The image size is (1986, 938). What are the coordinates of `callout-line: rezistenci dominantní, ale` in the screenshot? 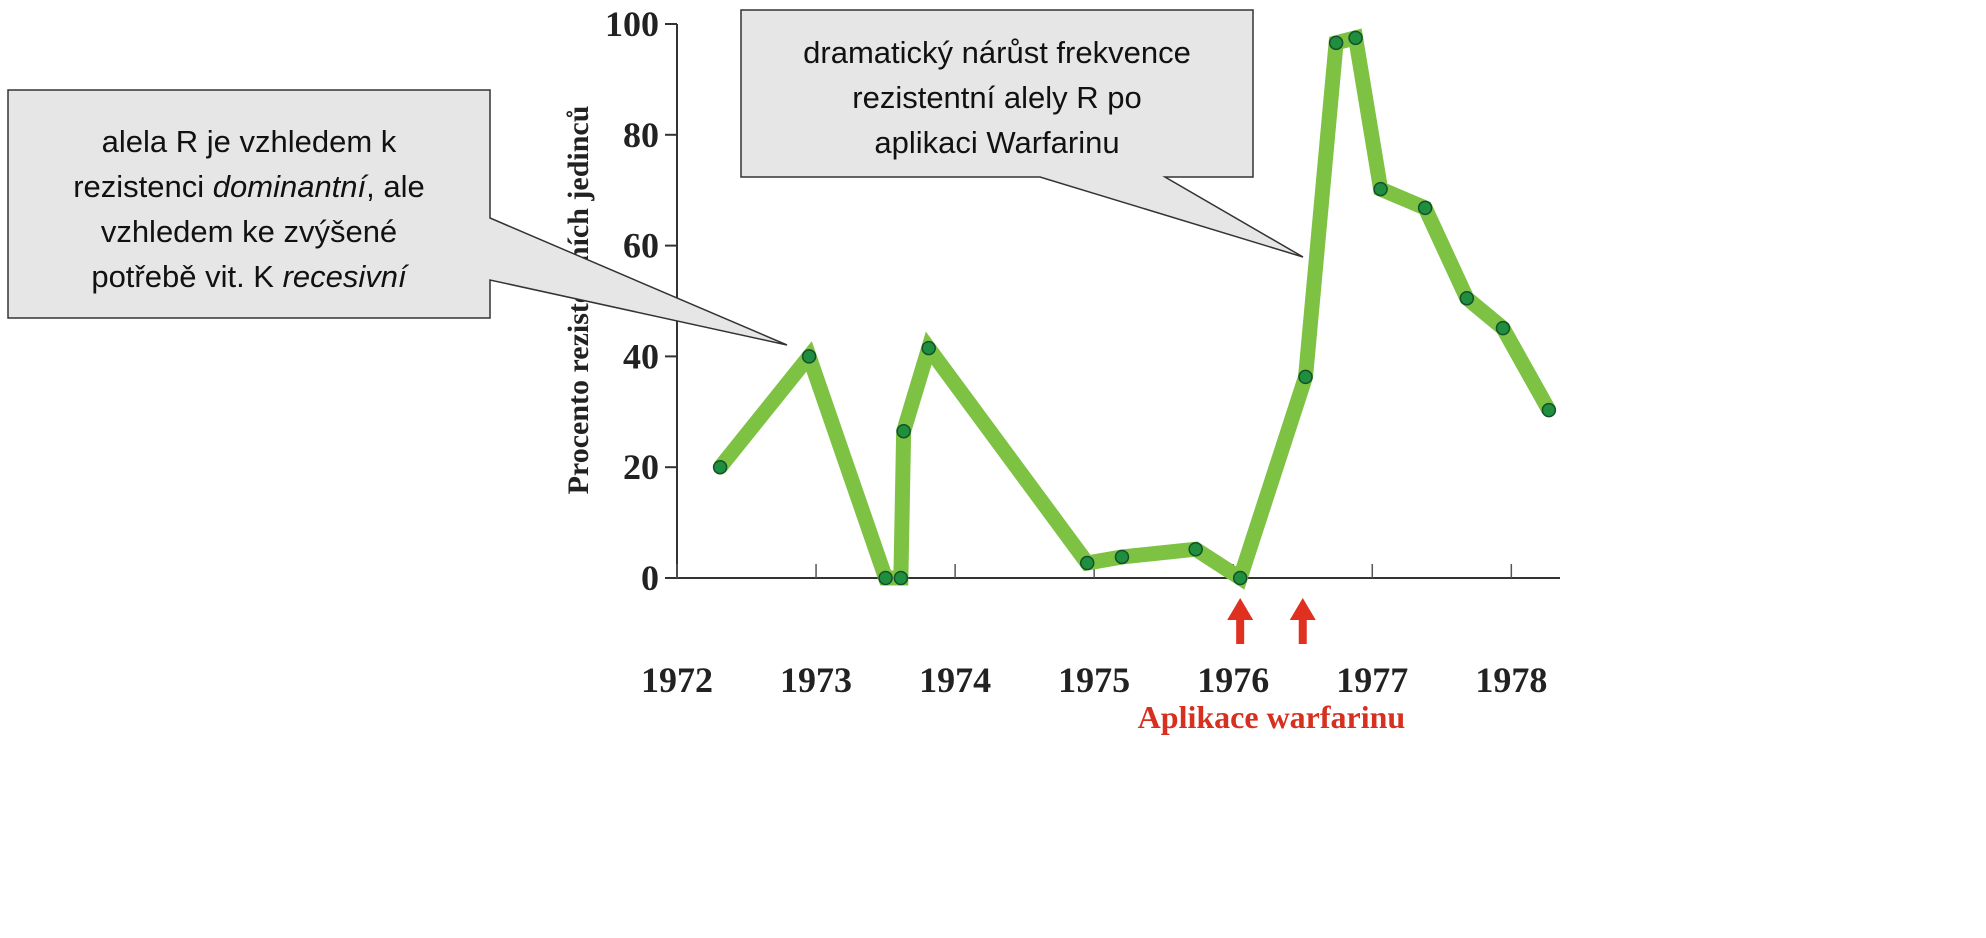 It's located at (249, 186).